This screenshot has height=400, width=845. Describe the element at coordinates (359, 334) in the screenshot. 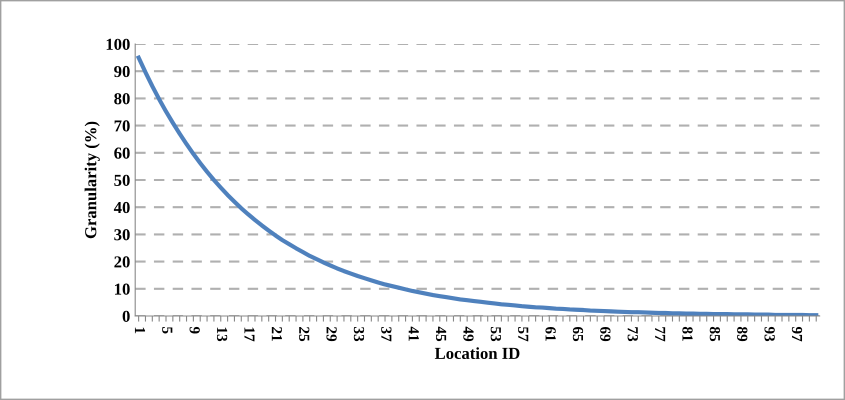

I see `x-tick-label: 33` at that location.